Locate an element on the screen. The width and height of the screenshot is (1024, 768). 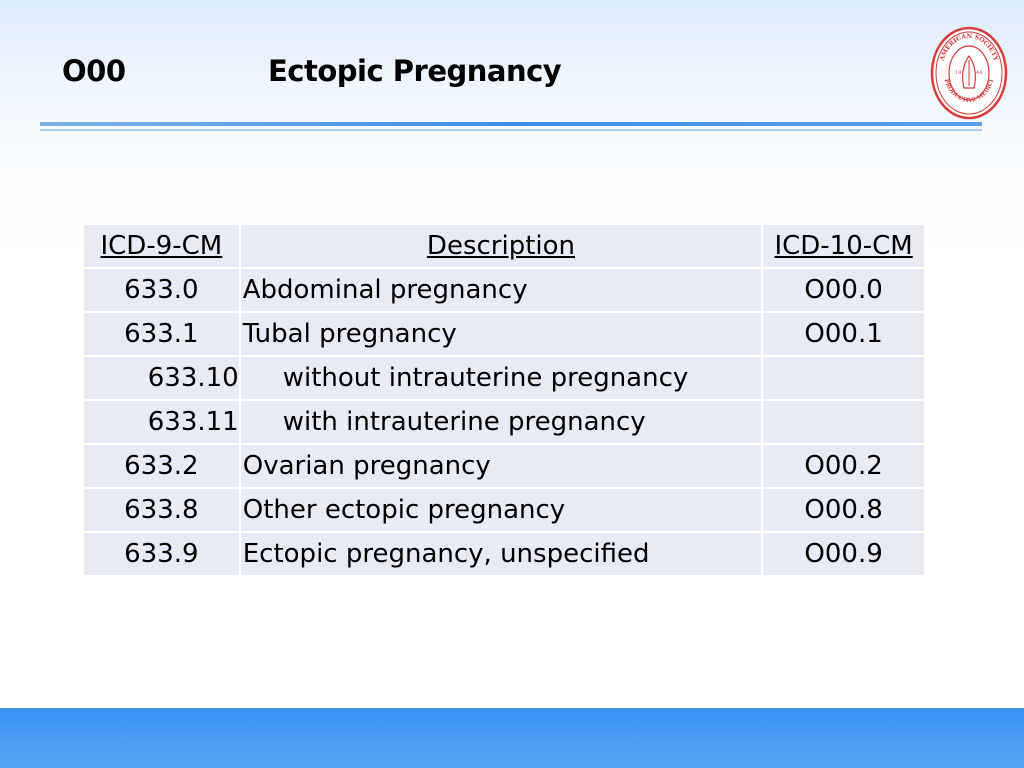
description: Abdominal pregnancy is located at coordinates (501, 290).